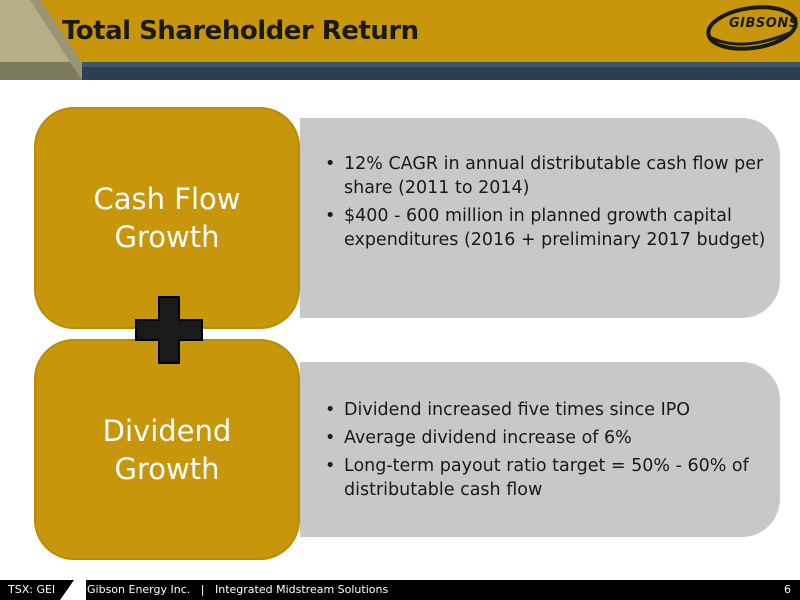  What do you see at coordinates (544, 438) in the screenshot?
I see `list-item: Average dividend increase of 6%` at bounding box center [544, 438].